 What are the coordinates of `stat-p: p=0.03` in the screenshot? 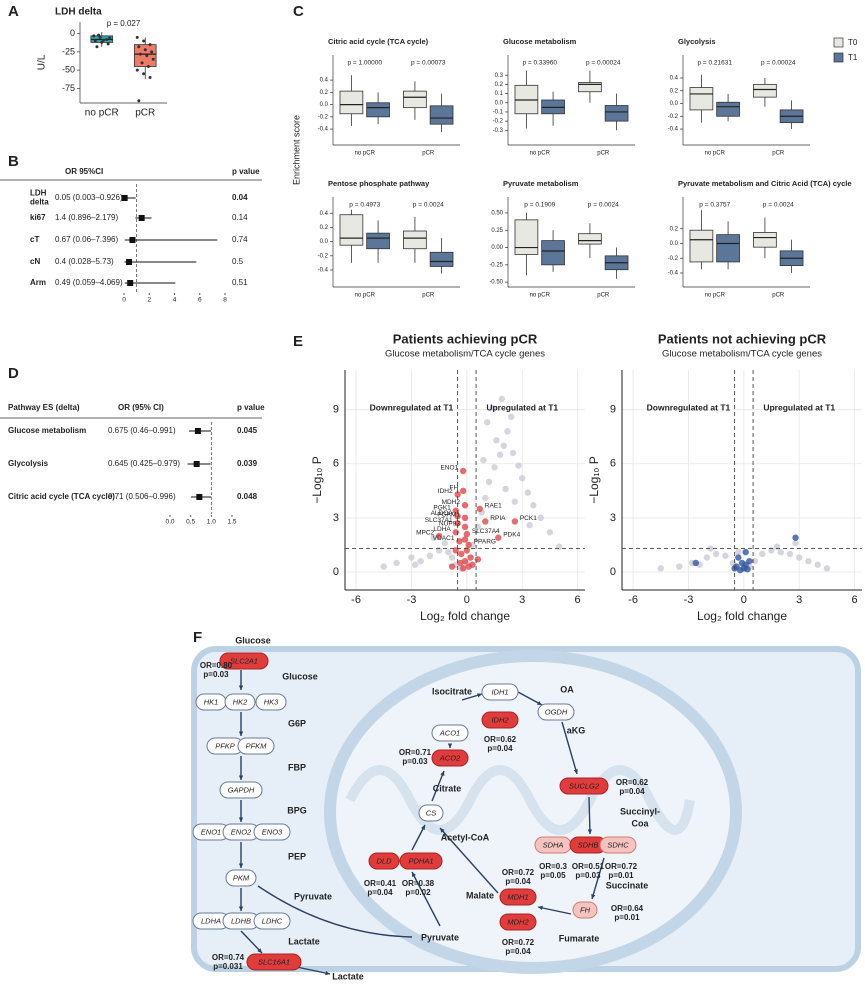 It's located at (415, 761).